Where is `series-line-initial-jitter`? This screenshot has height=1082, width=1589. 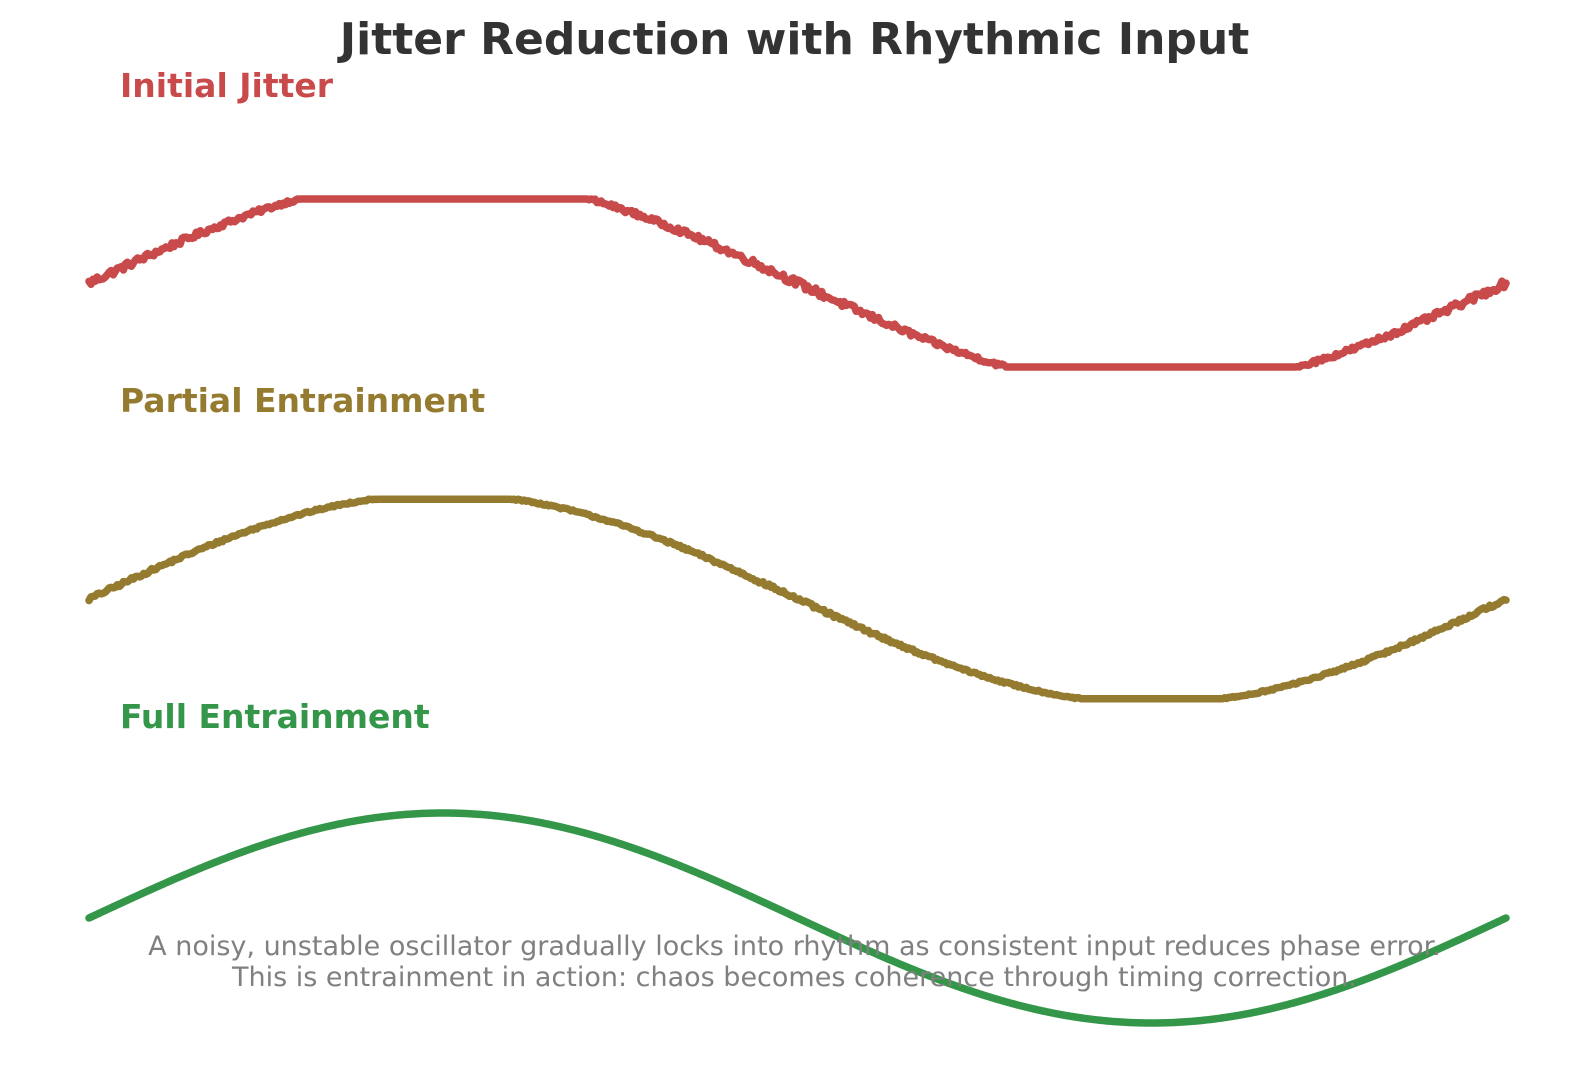
series-line-initial-jitter is located at coordinates (797, 283).